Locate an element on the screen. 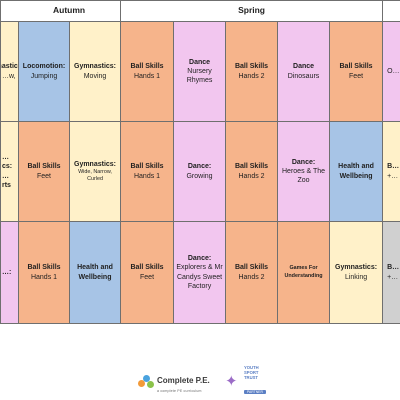  lesson-cell: Dance Nursery Rhymes is located at coordinates (200, 71).